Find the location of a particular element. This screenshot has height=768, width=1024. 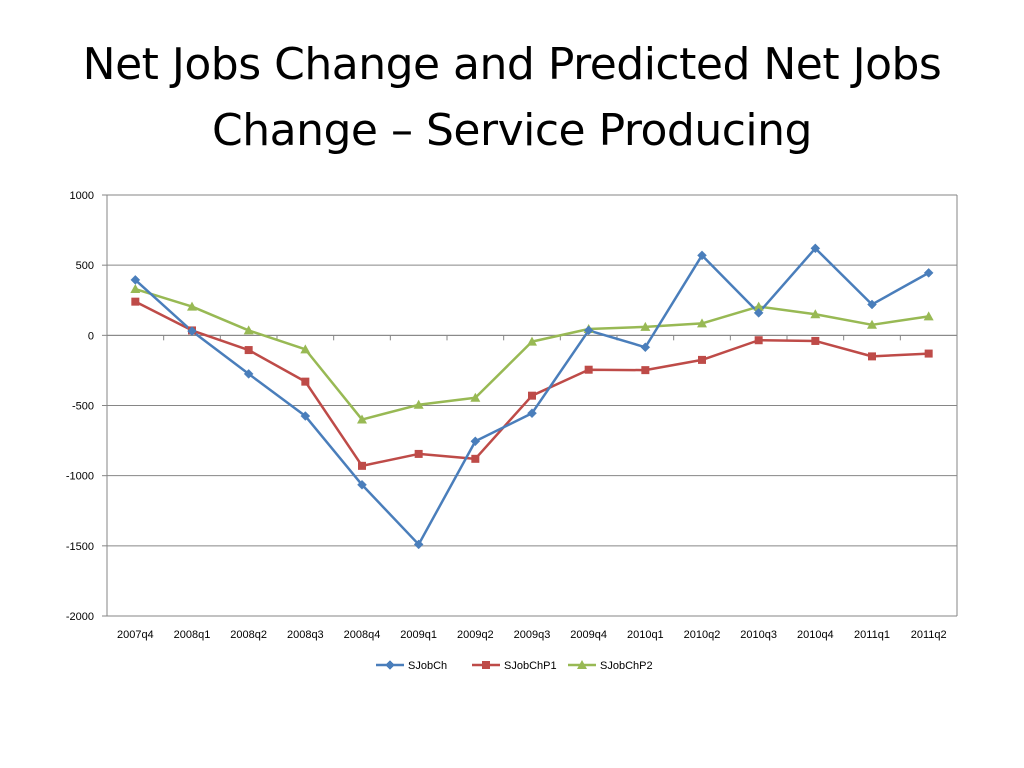

legend: SJobCh SJobChP1 SJobChP2 is located at coordinates (514, 666).